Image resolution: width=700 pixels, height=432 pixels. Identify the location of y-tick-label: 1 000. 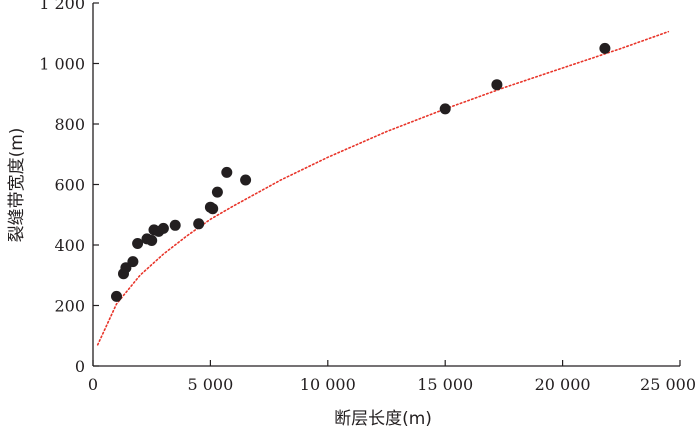
(62, 64).